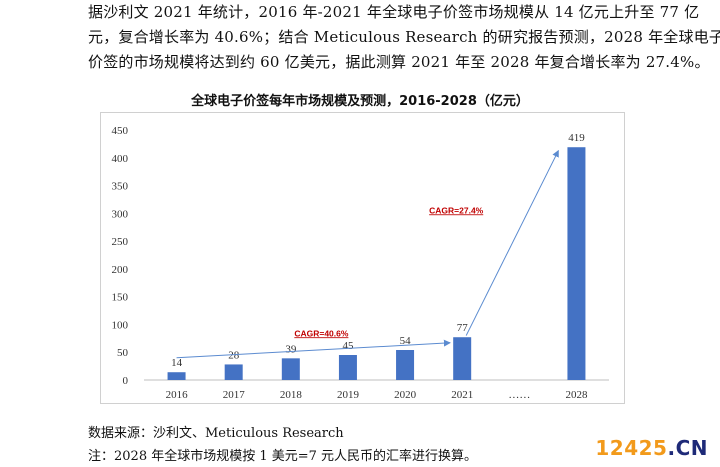 This screenshot has height=467, width=720. What do you see at coordinates (313, 349) in the screenshot?
I see `cagr-arrow-2016-2021` at bounding box center [313, 349].